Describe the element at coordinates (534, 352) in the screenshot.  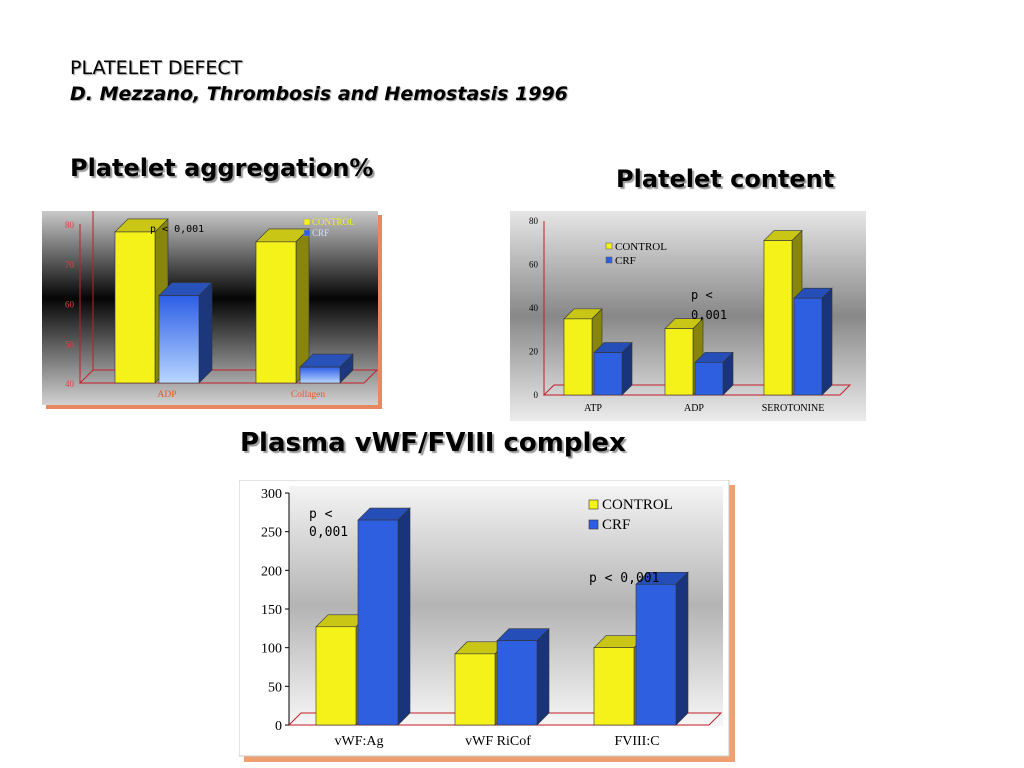
I see `y-tick-label: 20` at that location.